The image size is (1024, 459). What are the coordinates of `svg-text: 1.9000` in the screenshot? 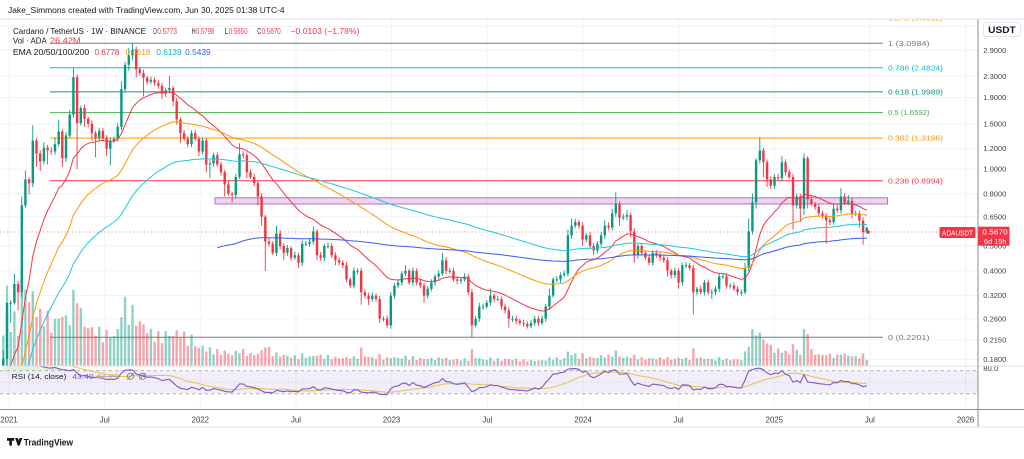 It's located at (994, 97).